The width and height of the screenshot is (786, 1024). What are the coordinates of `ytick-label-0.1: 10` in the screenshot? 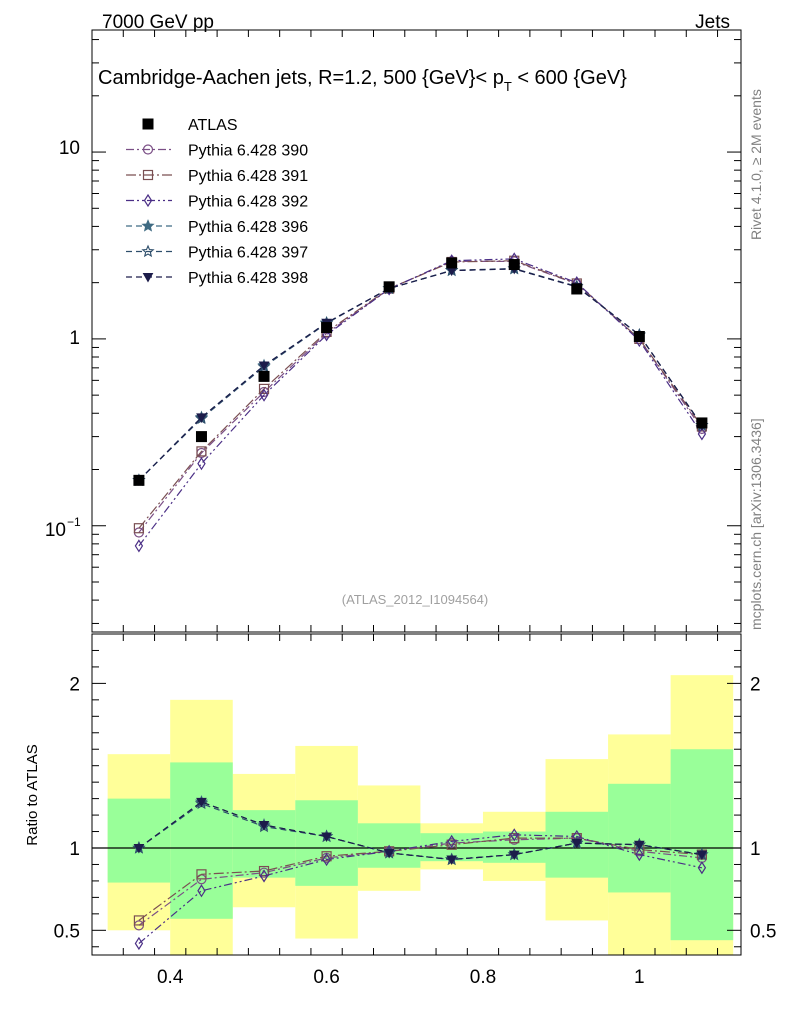 It's located at (55, 530).